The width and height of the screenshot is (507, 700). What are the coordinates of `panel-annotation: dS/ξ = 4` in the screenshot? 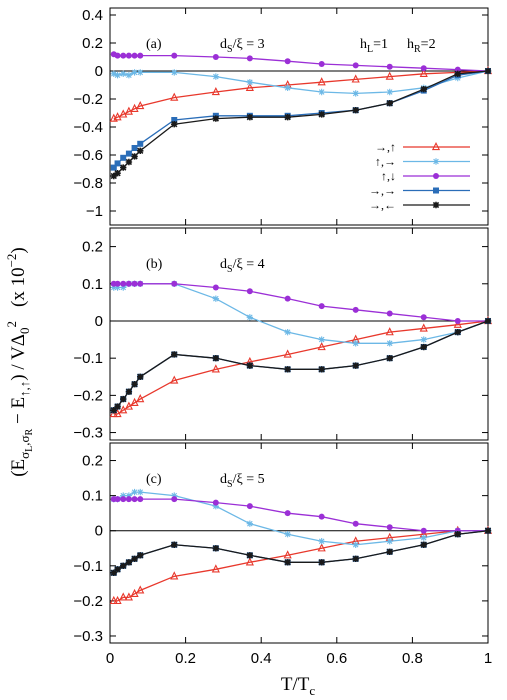 It's located at (242, 266).